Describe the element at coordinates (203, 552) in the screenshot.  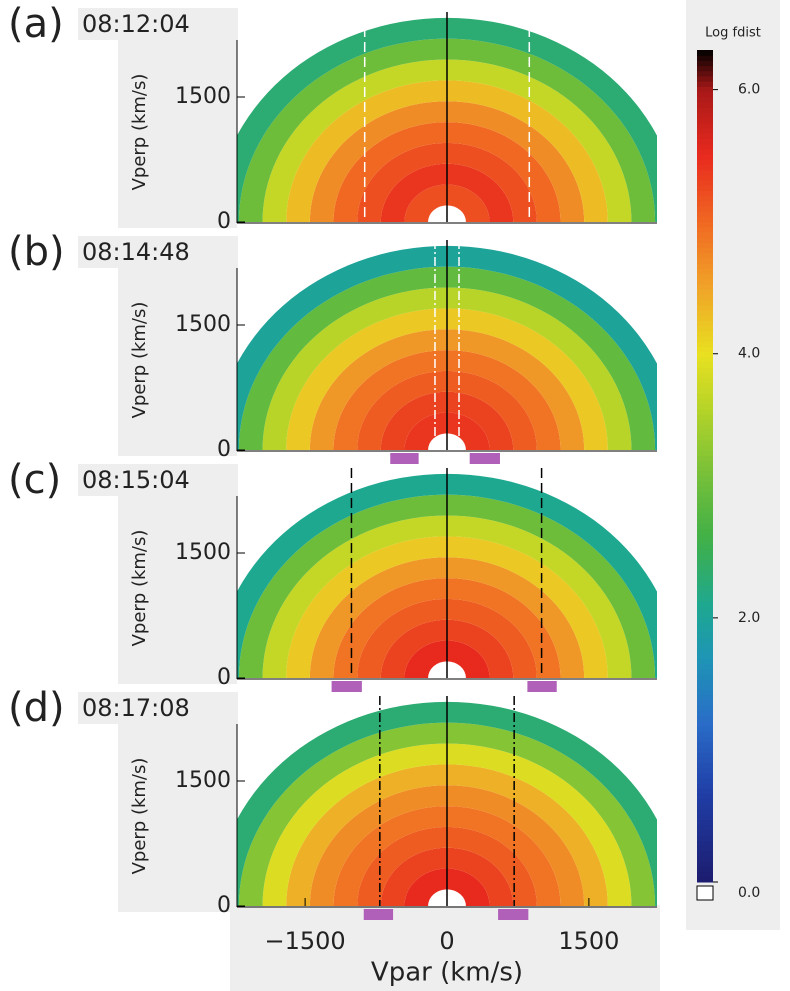
I see `y-tick-label: 1500` at that location.